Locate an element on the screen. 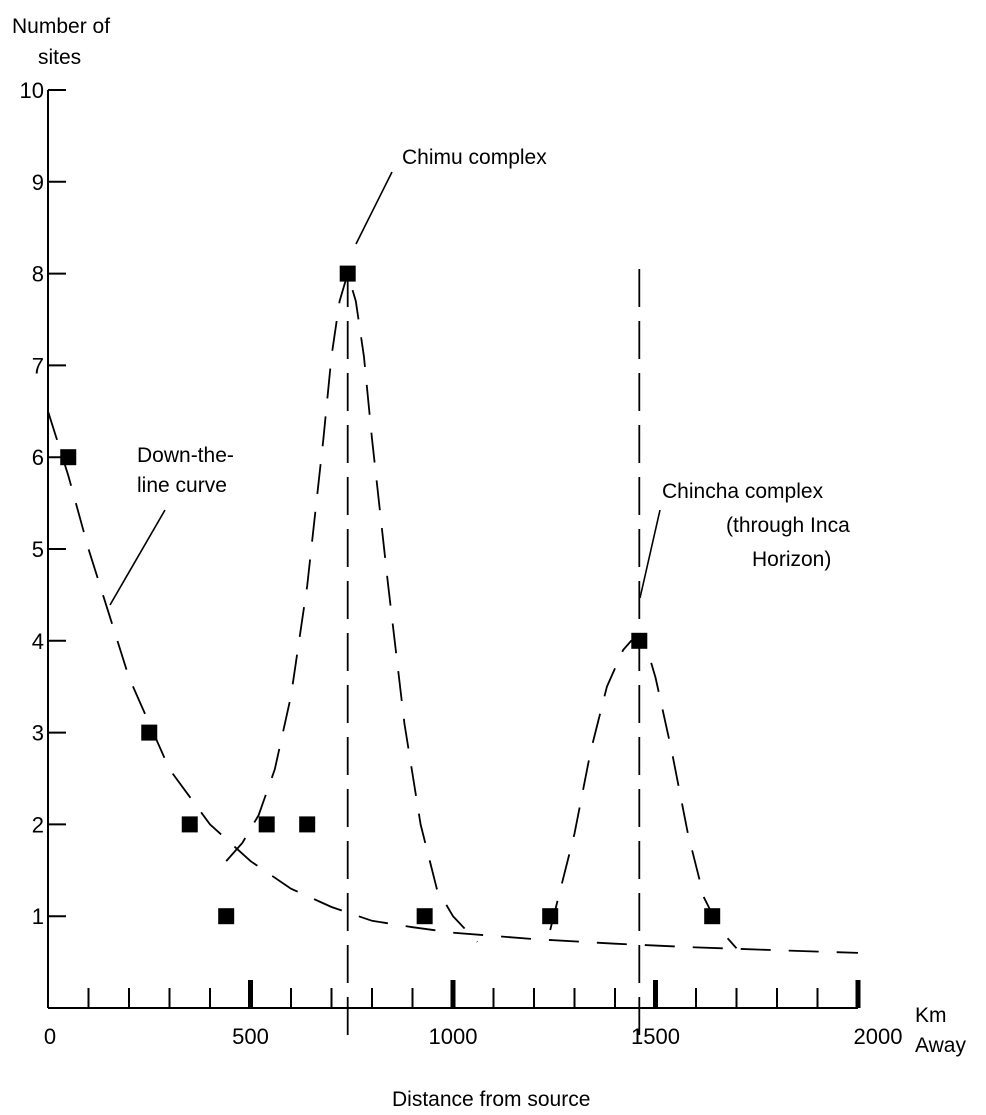  x-tick-label: 2000 is located at coordinates (878, 1036).